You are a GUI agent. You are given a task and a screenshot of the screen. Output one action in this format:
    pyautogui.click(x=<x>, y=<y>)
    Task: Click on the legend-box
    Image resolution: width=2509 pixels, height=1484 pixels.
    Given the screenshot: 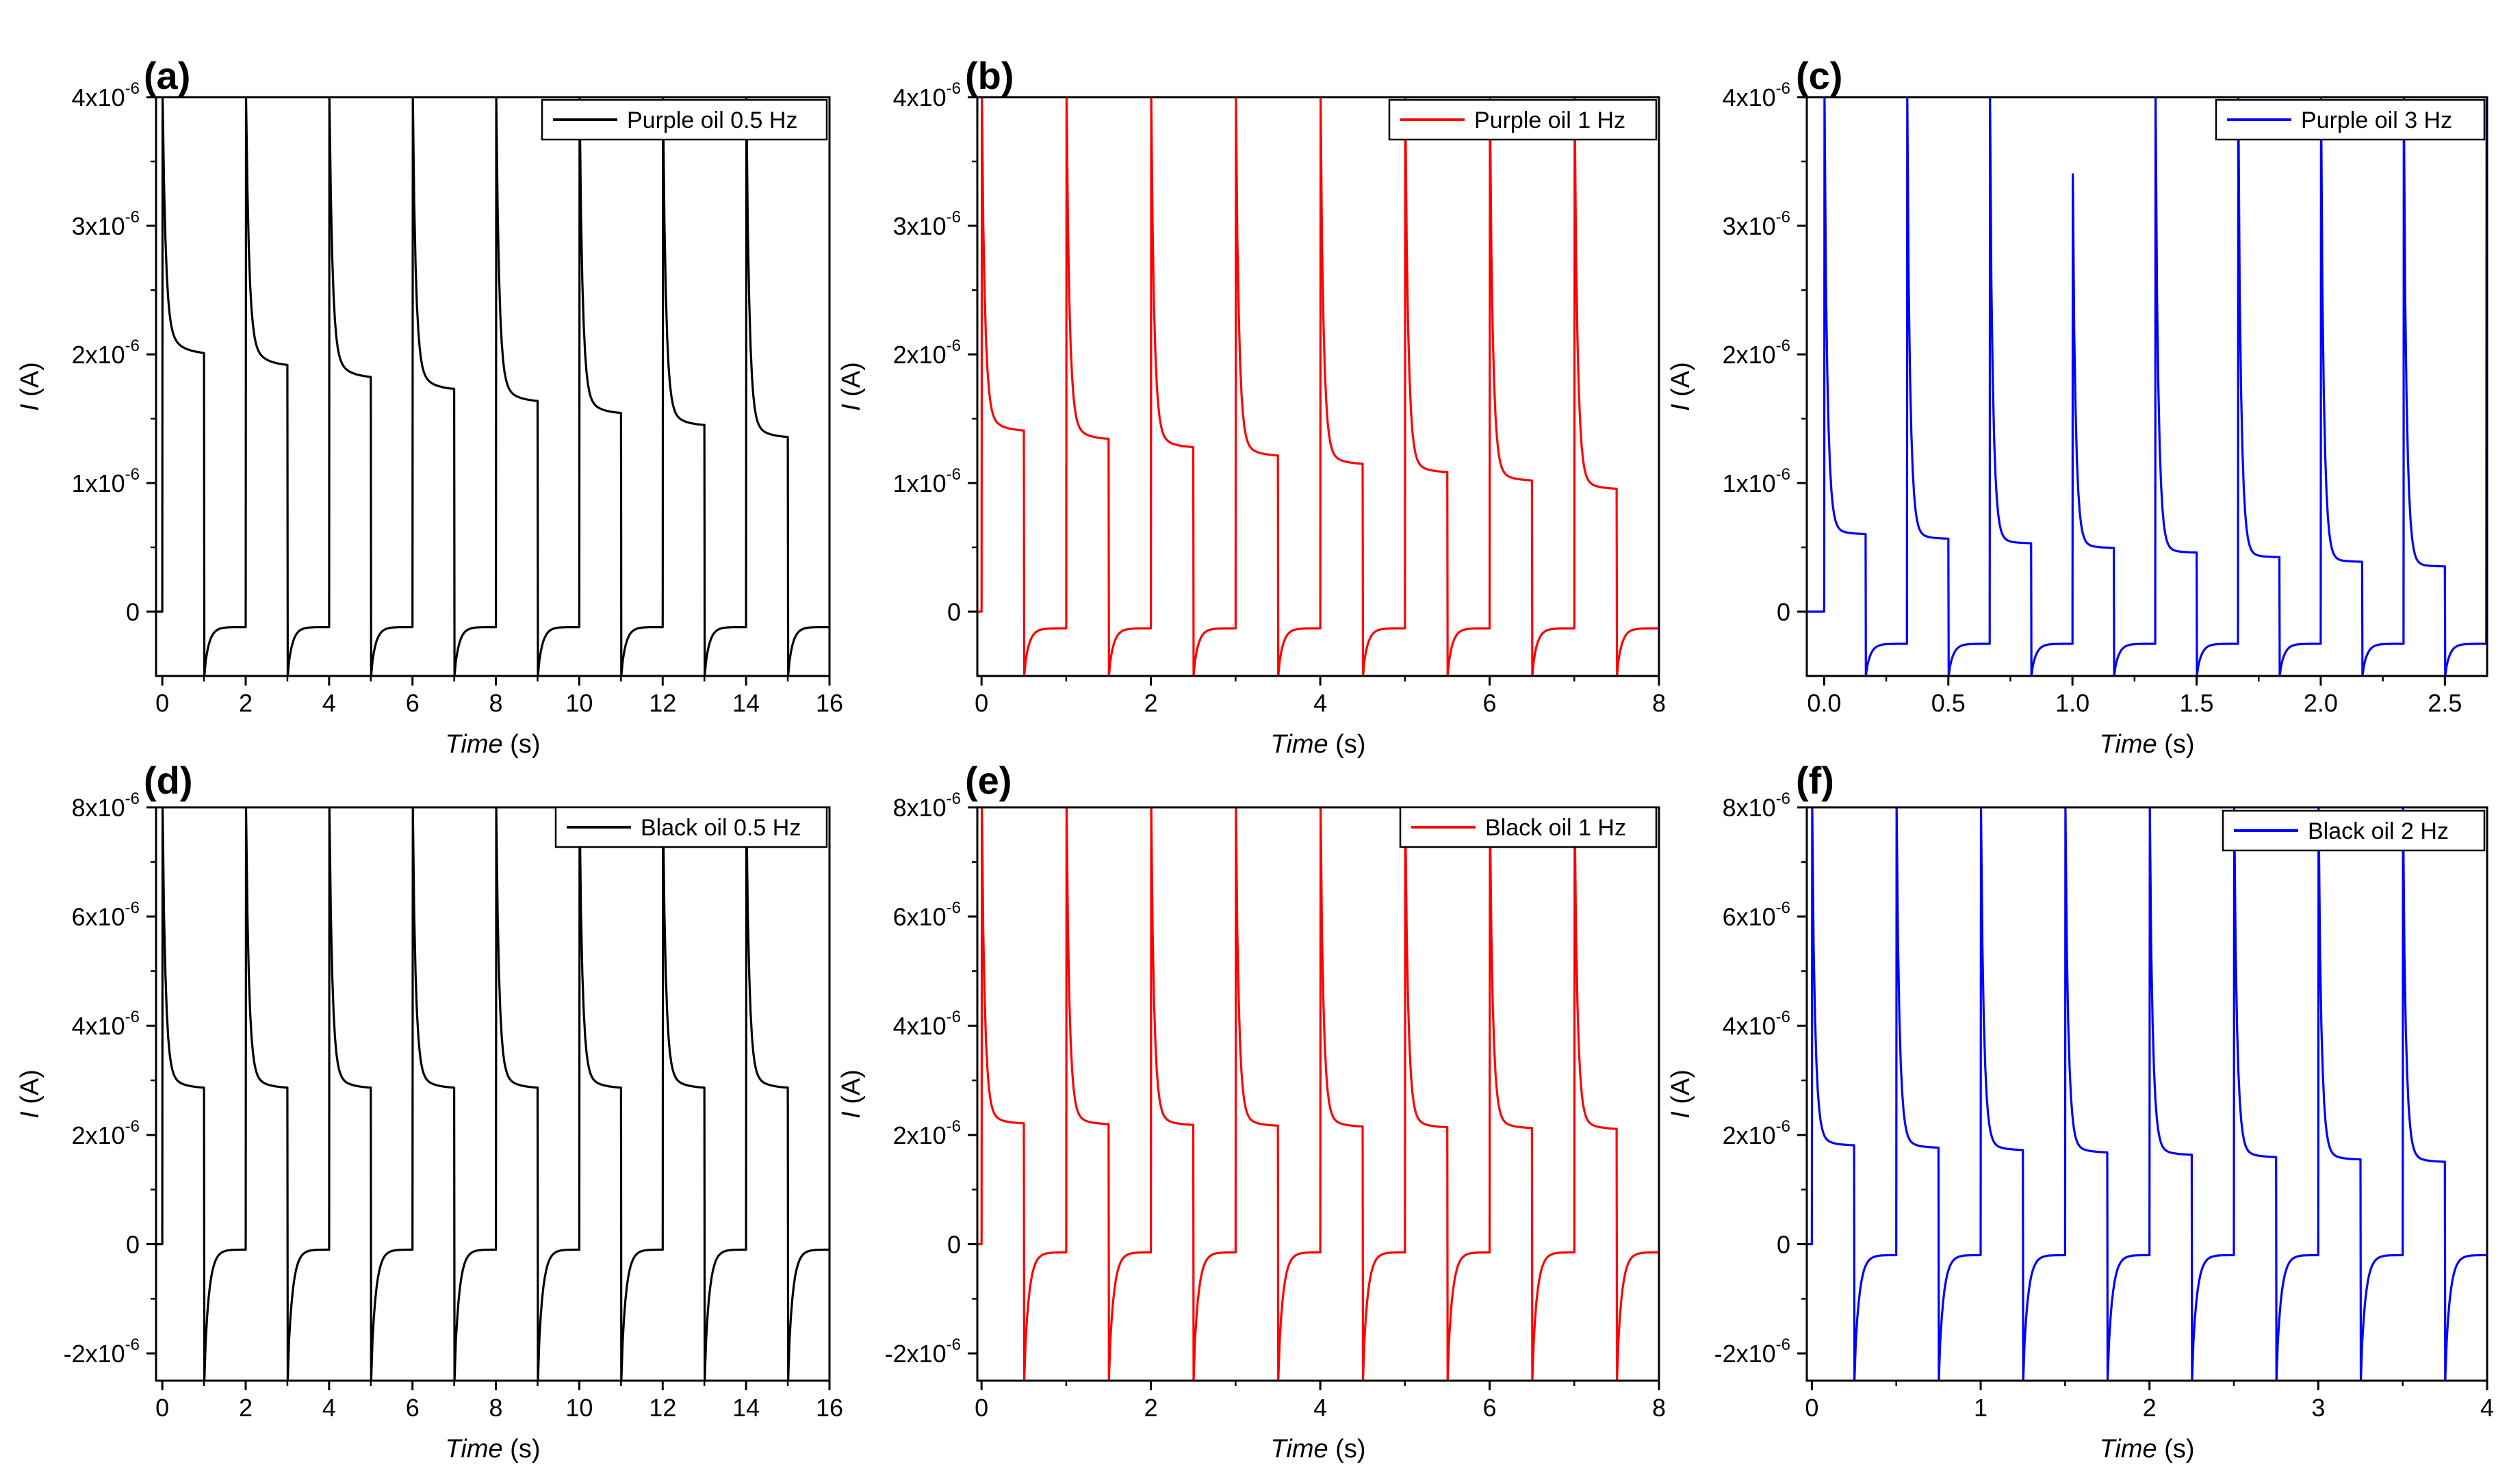 What is the action you would take?
    pyautogui.click(x=1529, y=827)
    